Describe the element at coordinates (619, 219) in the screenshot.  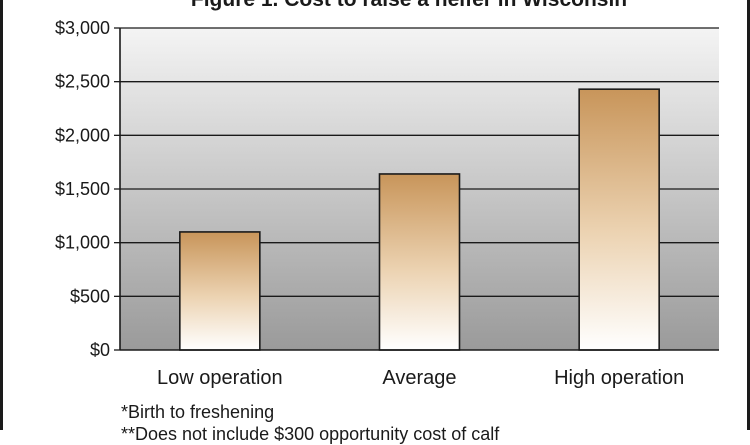
I see `bar-high-operation` at that location.